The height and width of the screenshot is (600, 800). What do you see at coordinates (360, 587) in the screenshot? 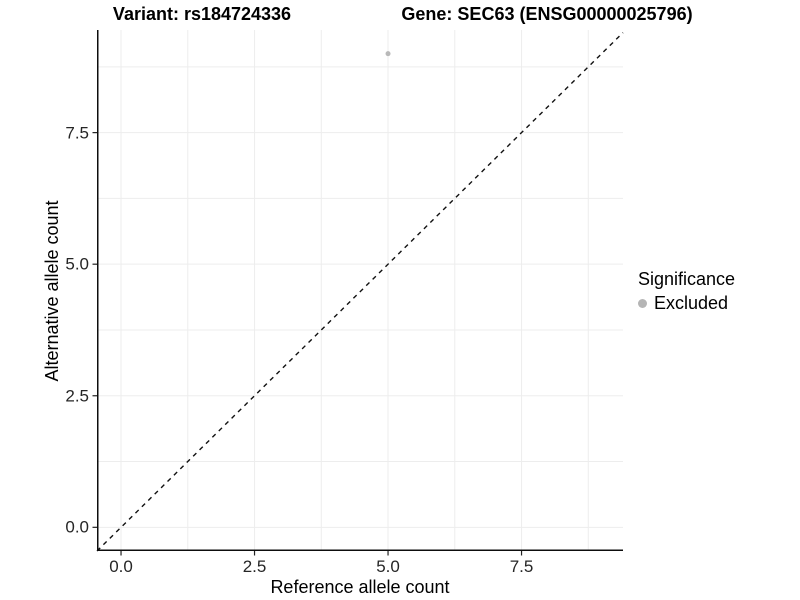
I see `x-axis-title: Reference allele count` at bounding box center [360, 587].